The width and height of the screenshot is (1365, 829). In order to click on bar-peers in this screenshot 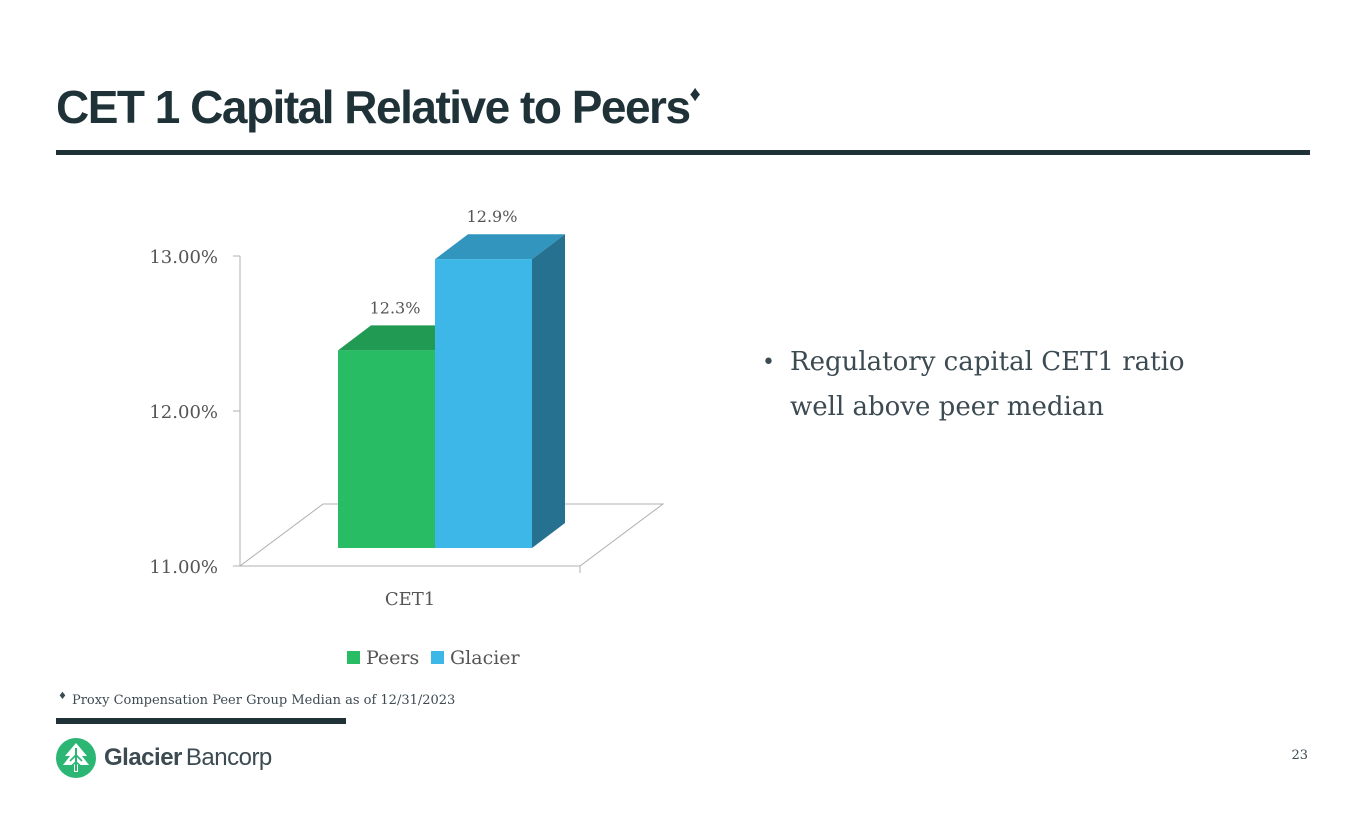, I will do `click(386, 449)`.